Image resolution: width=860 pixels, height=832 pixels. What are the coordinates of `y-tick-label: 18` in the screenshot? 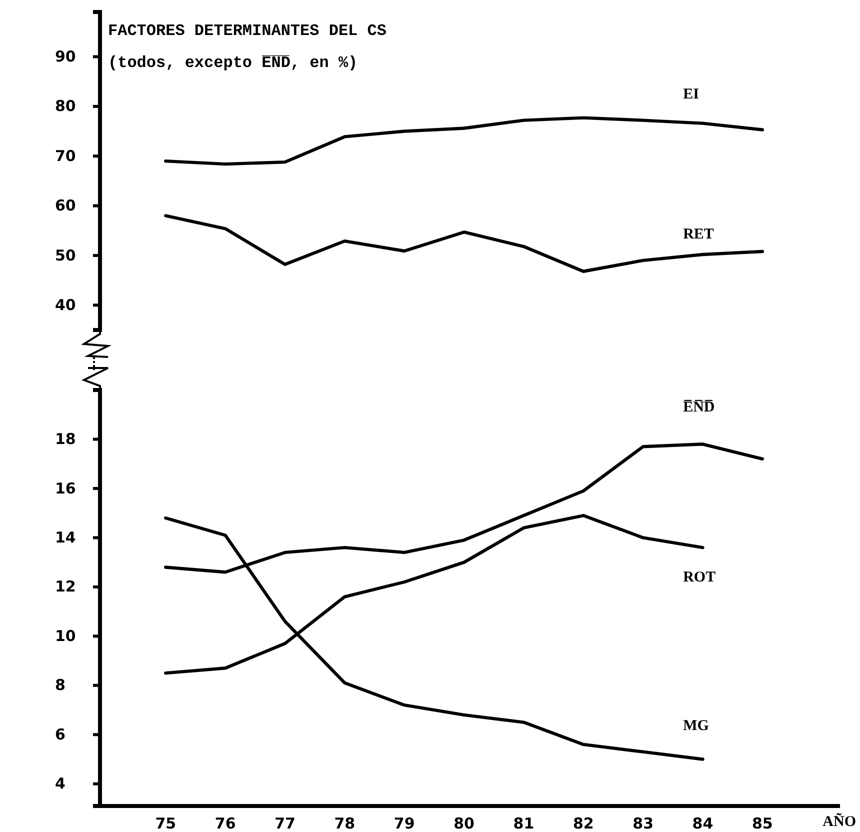 It's located at (65, 439).